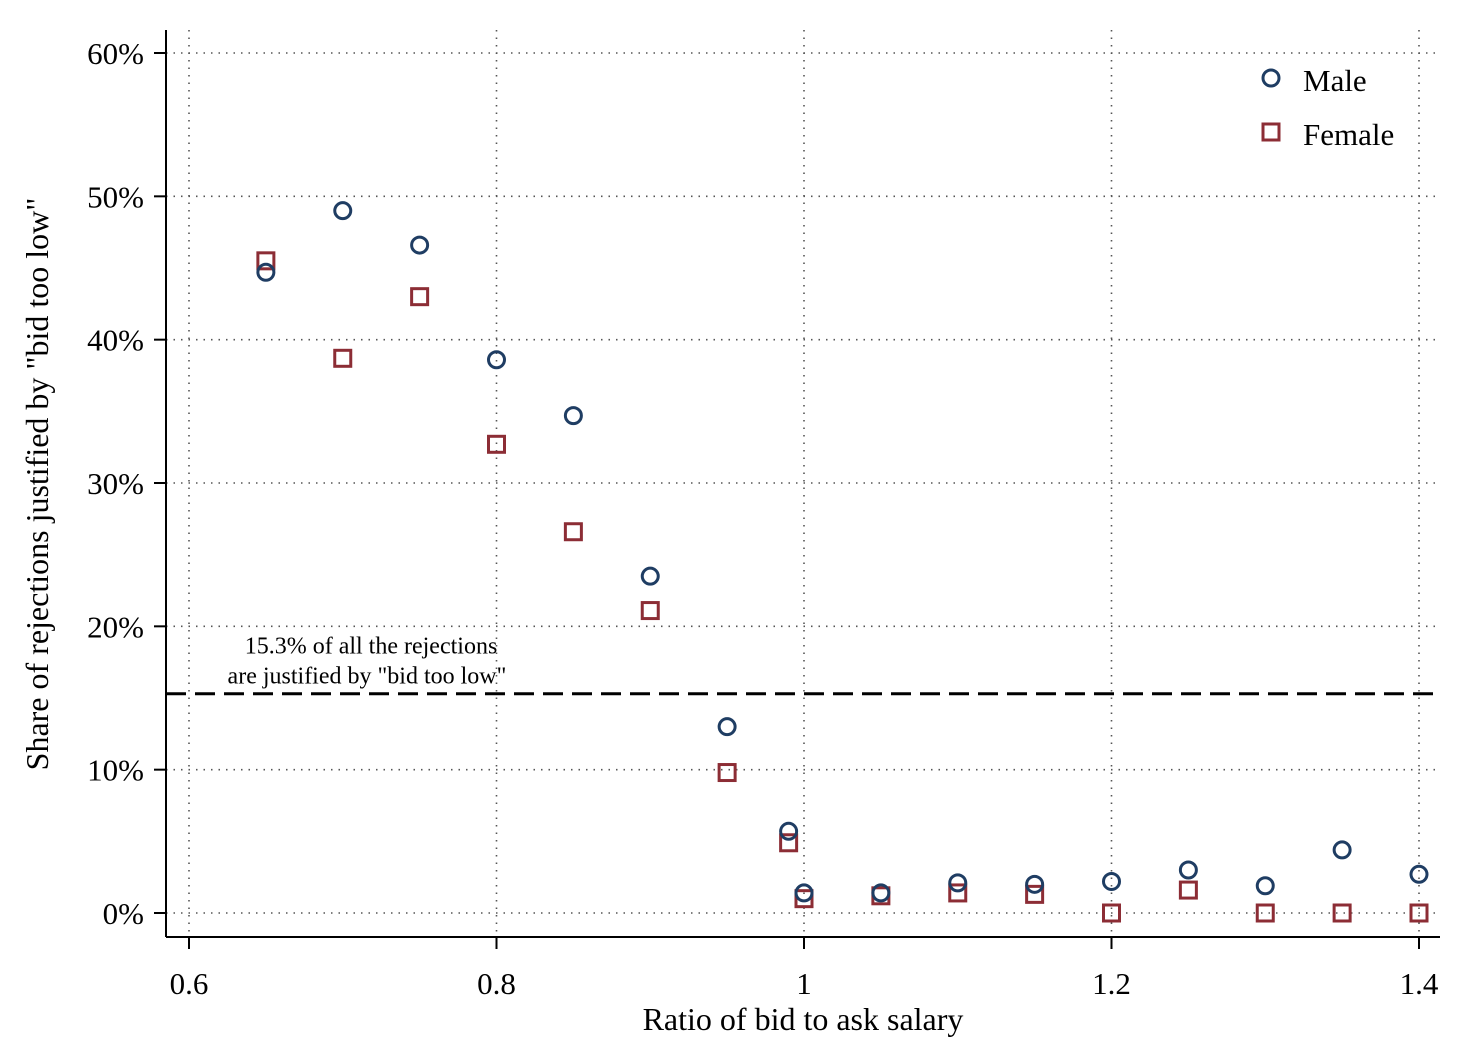  I want to click on y-tick-label: 60%, so click(115, 53).